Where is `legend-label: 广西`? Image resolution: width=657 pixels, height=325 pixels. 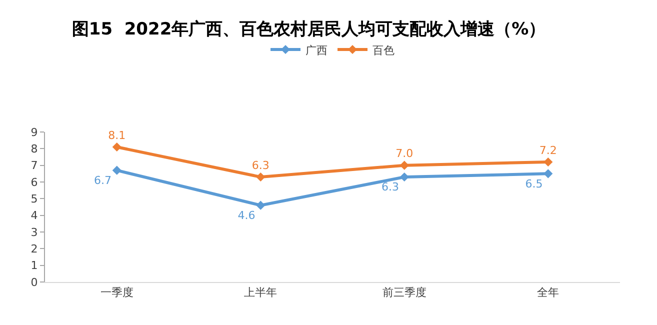 legend-label: 广西 is located at coordinates (317, 50).